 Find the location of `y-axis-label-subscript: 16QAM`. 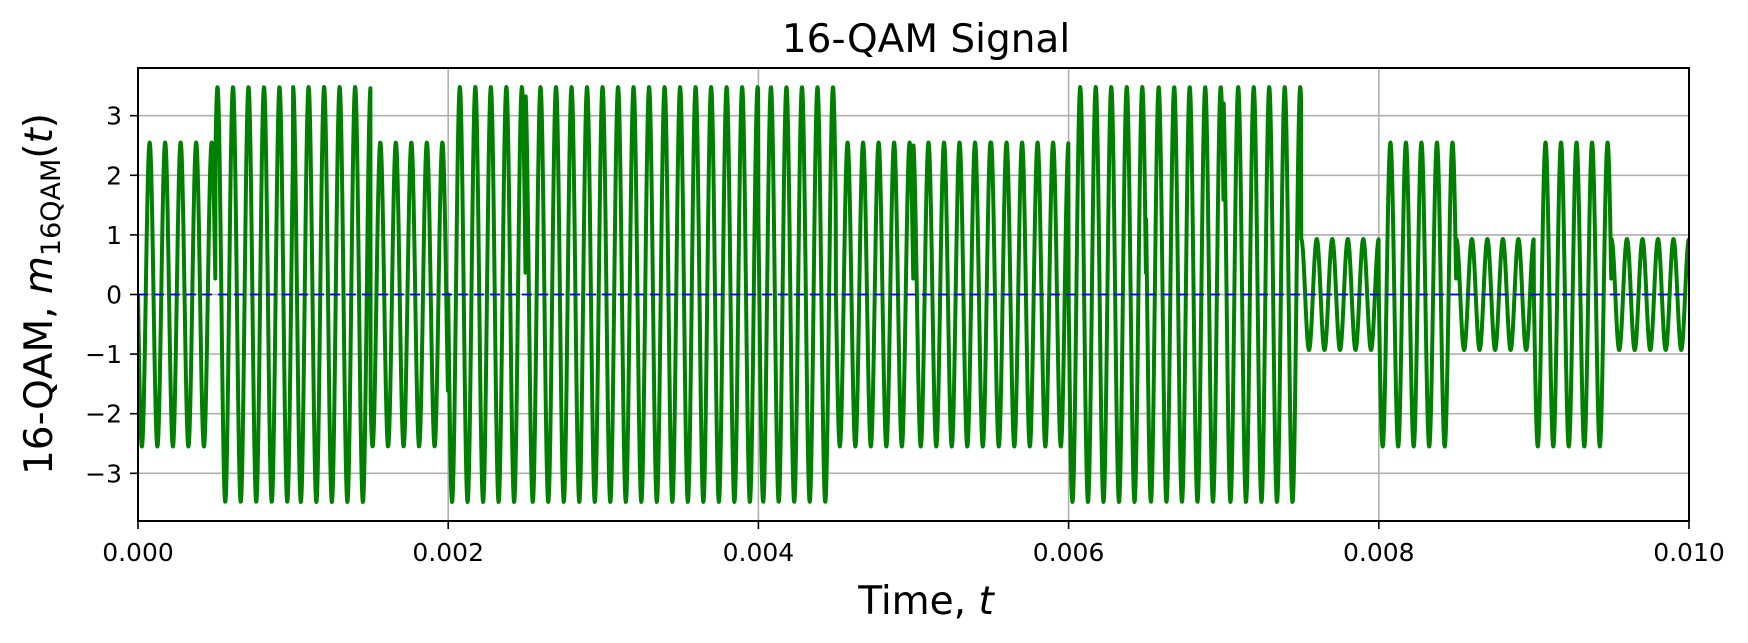

y-axis-label-subscript: 16QAM is located at coordinates (51, 207).